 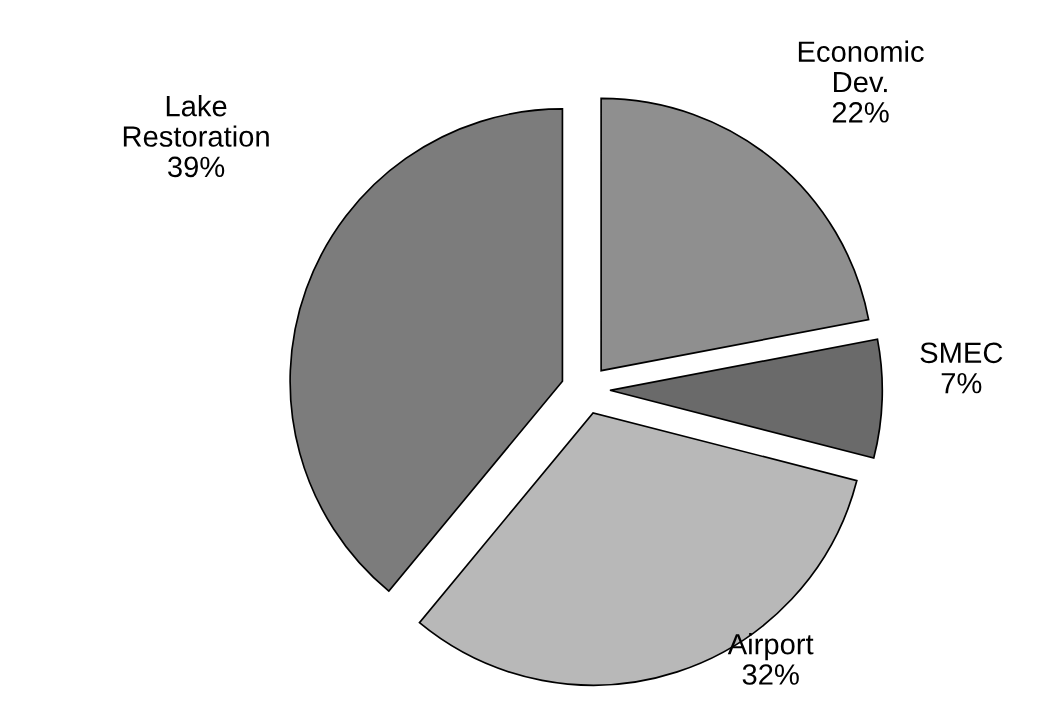 I want to click on data-label: 39%, so click(x=196, y=167).